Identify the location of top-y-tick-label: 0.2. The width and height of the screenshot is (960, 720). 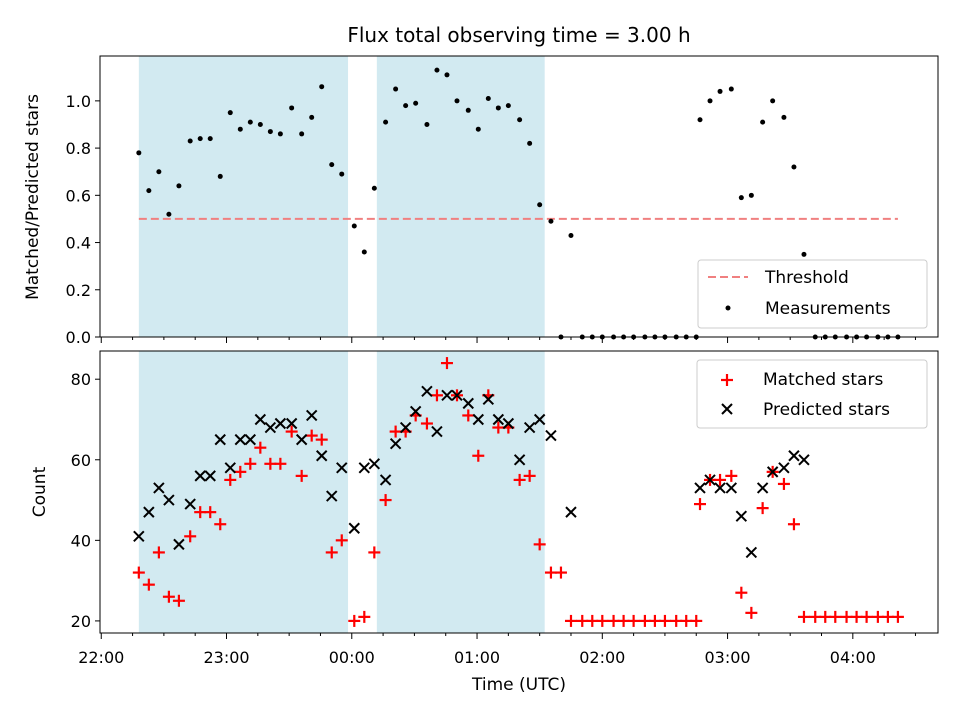
(78, 290).